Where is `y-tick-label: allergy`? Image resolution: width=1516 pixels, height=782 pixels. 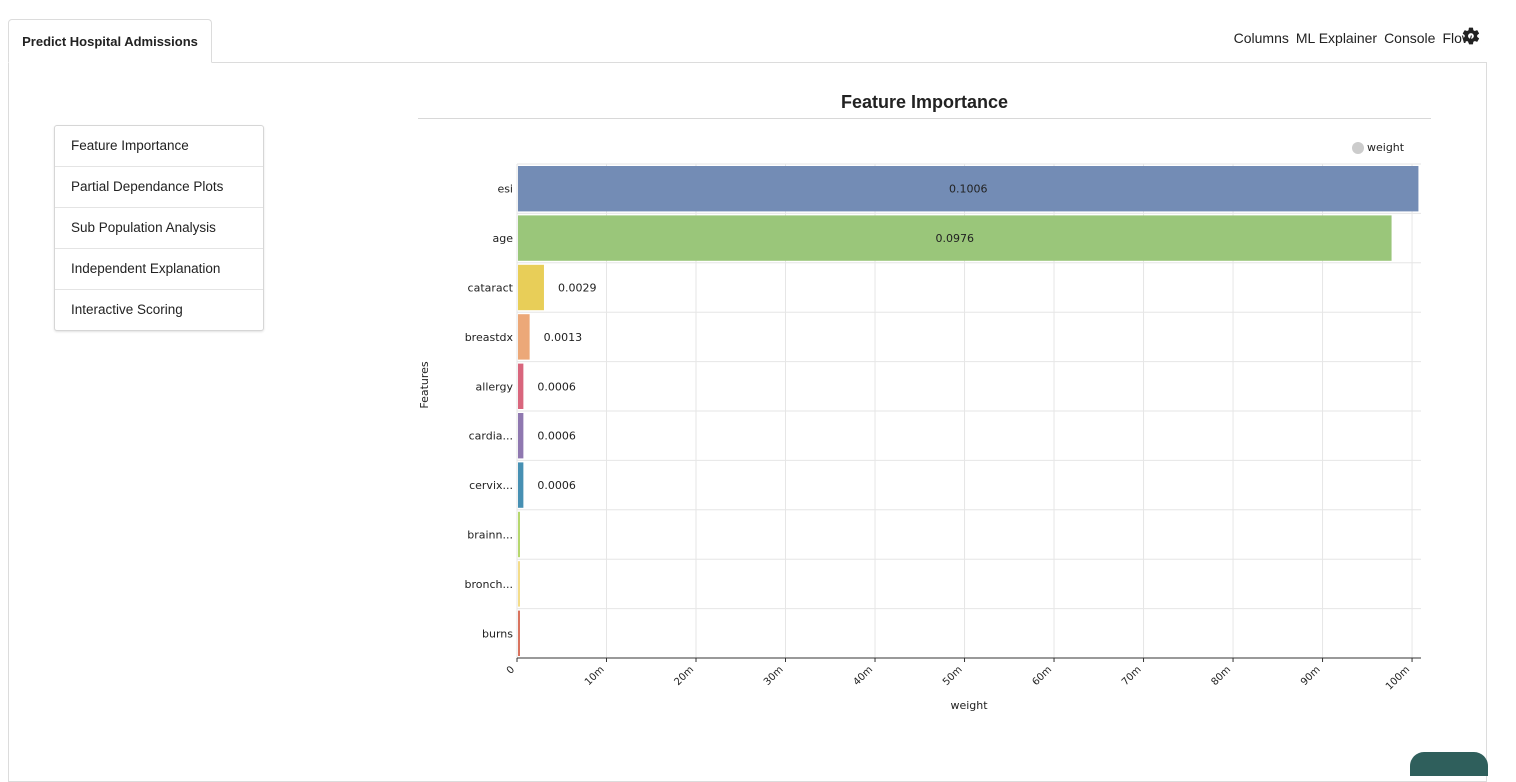
y-tick-label: allergy is located at coordinates (495, 386).